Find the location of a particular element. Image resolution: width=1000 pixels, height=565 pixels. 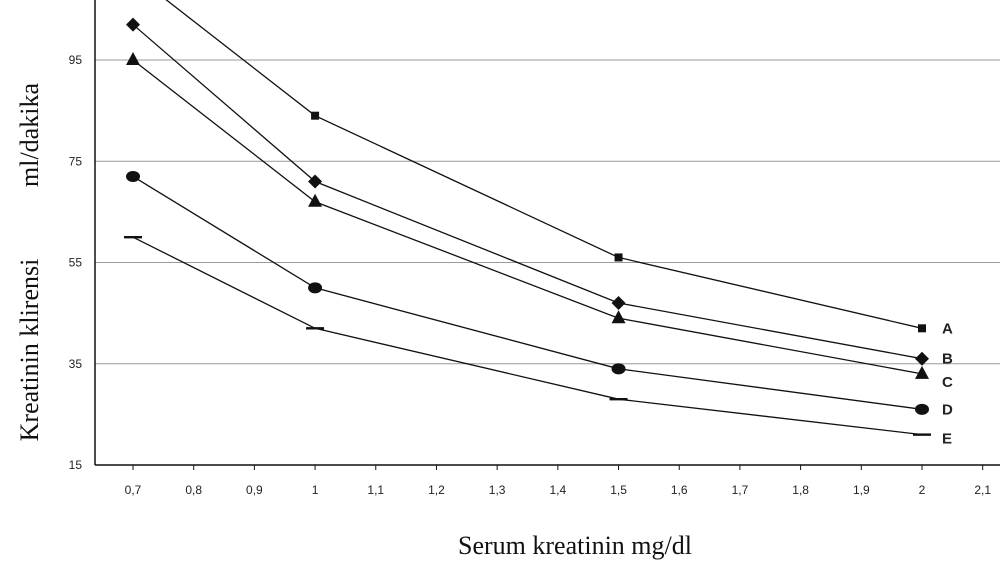

x-tick-label: 1,7 is located at coordinates (740, 490).